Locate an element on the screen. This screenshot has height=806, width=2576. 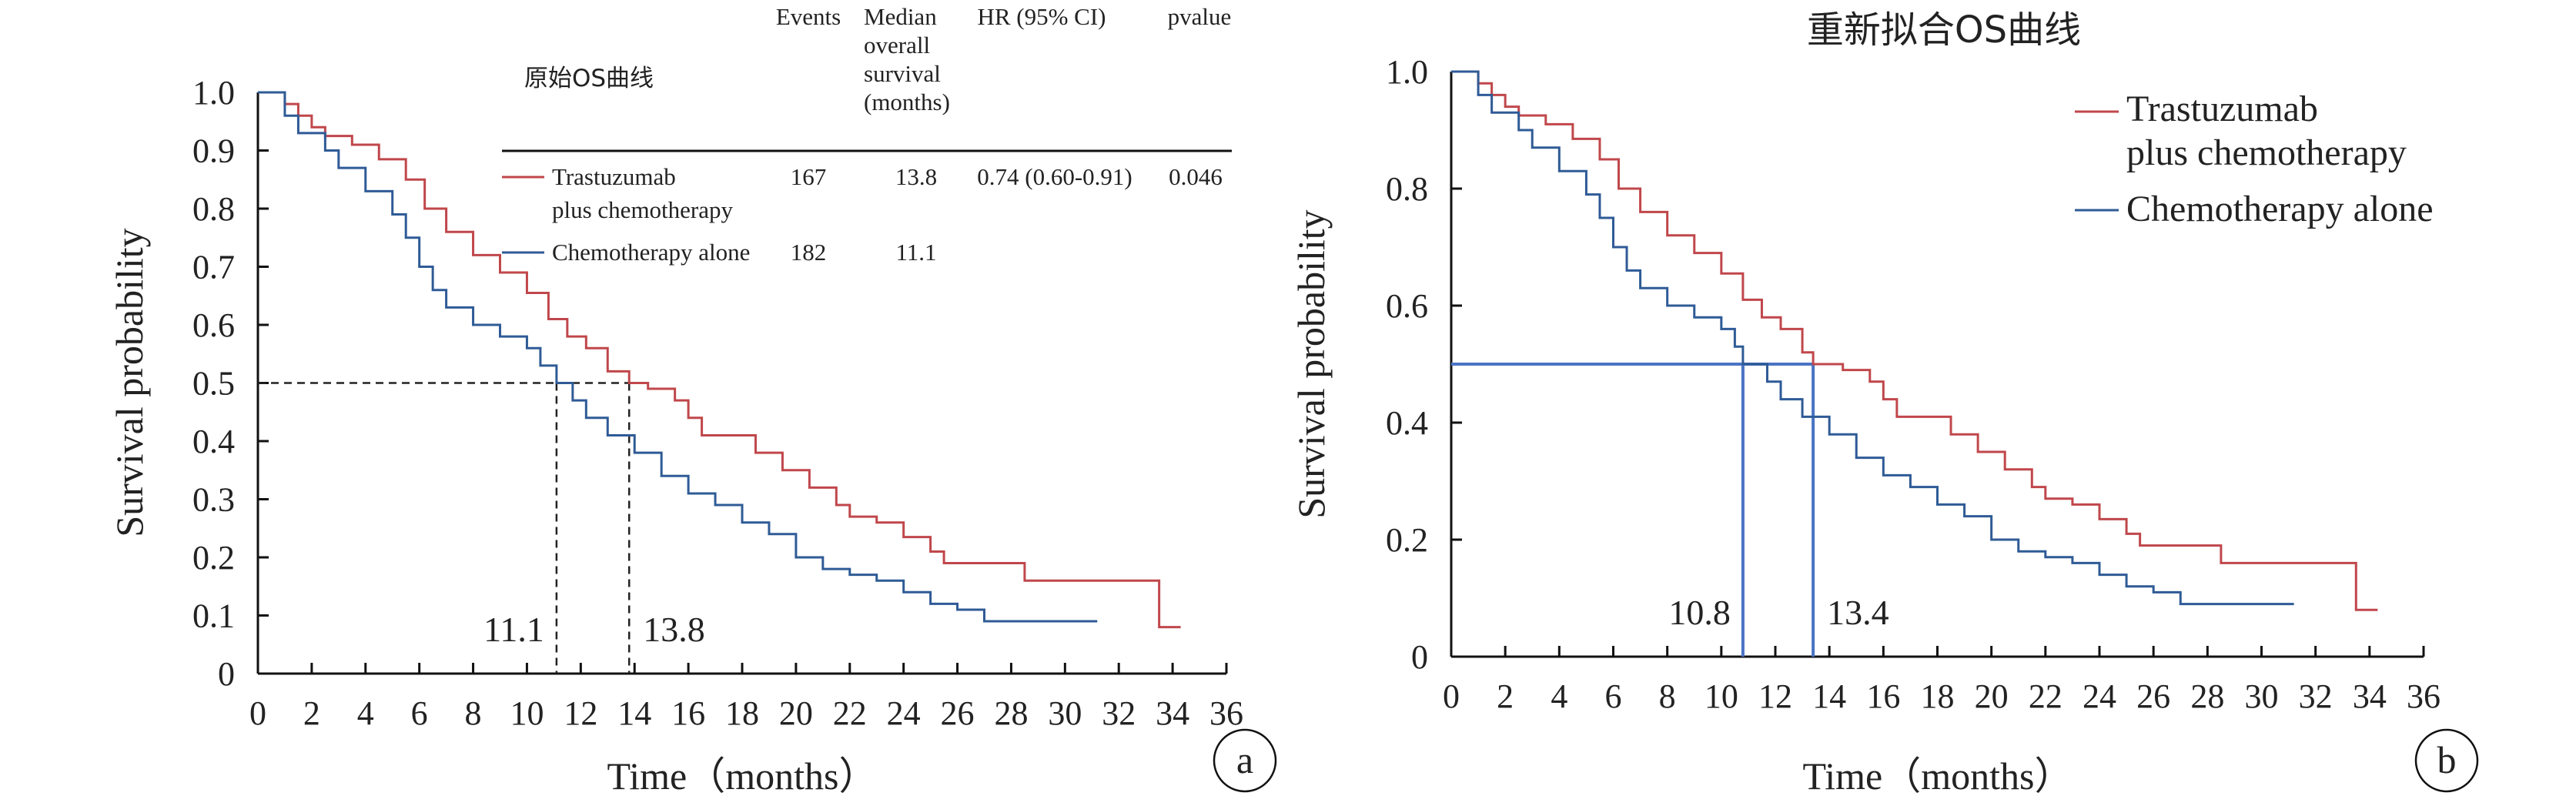
table-header-events: Events is located at coordinates (809, 16).